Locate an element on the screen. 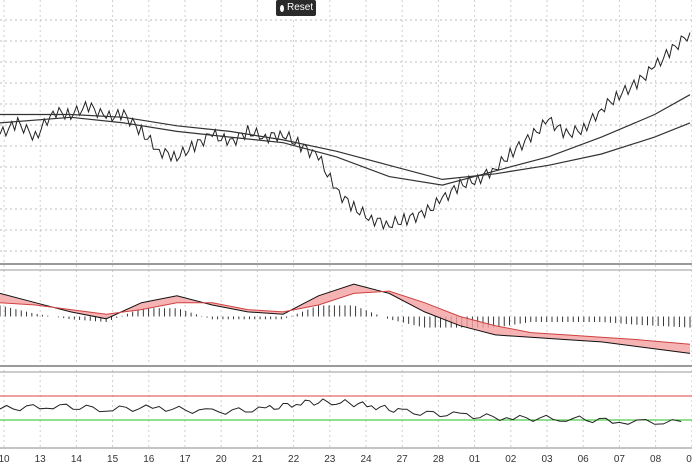 This screenshot has width=692, height=468. x-tick-label: 07 is located at coordinates (620, 459).